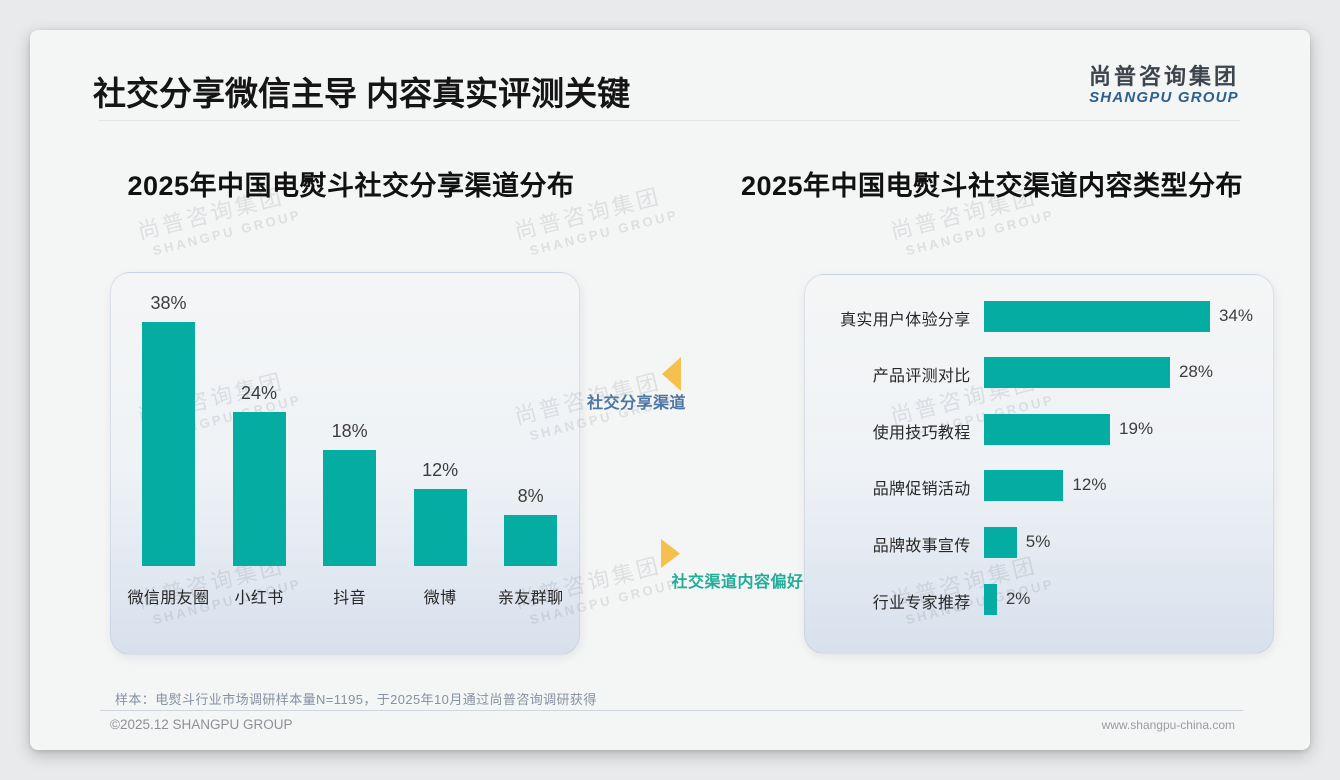 This screenshot has width=1340, height=780. I want to click on page-title: 社交分享微信主导 内容真实评测关键, so click(362, 93).